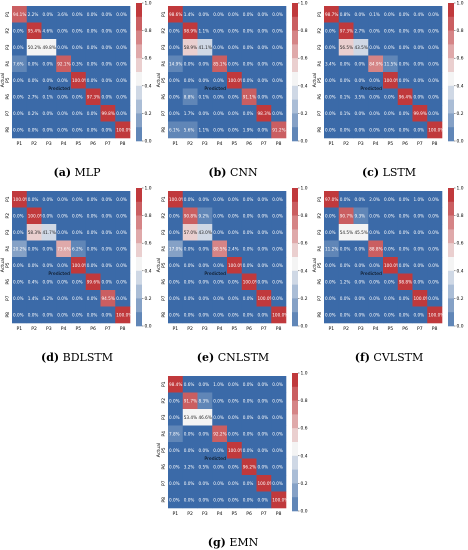 The image size is (468, 550). Describe the element at coordinates (236, 450) in the screenshot. I see `heatmap-cell-label: 100.0%` at that location.